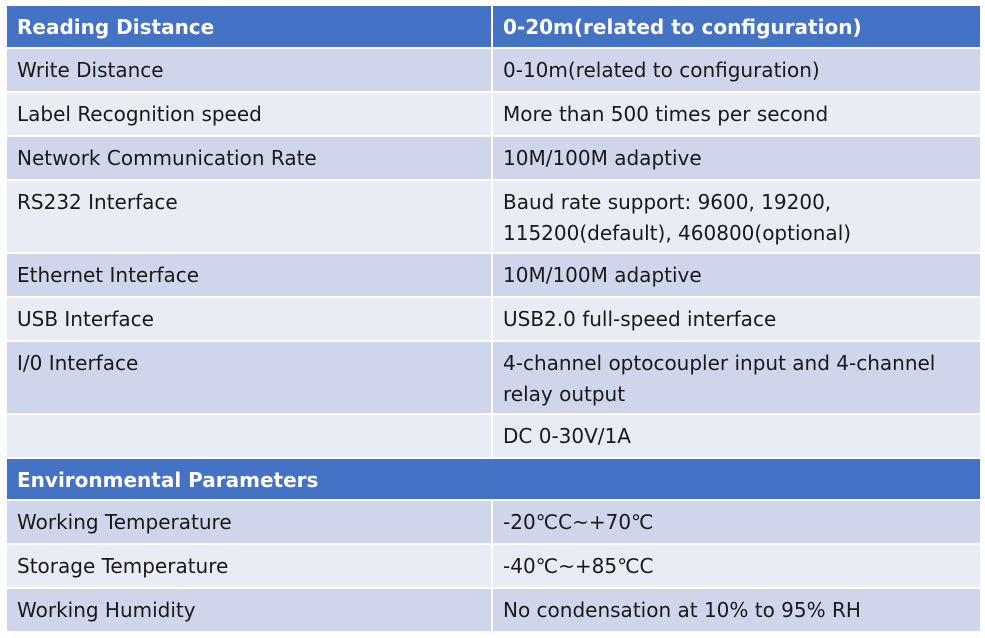 The height and width of the screenshot is (638, 985). I want to click on row-label: RS232 Interface, so click(249, 216).